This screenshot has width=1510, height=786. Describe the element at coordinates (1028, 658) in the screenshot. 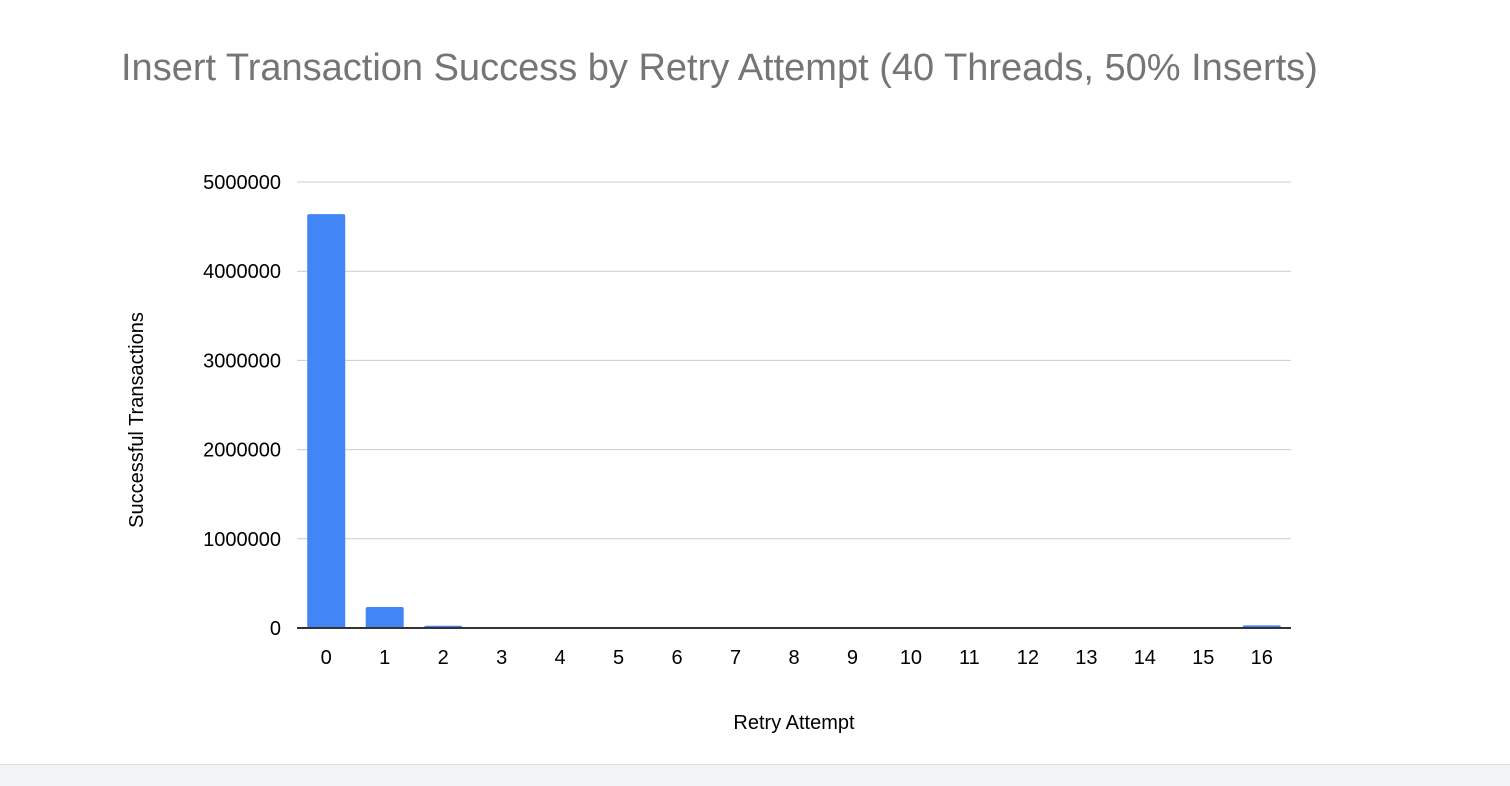

I see `x-tick-label: 12` at that location.